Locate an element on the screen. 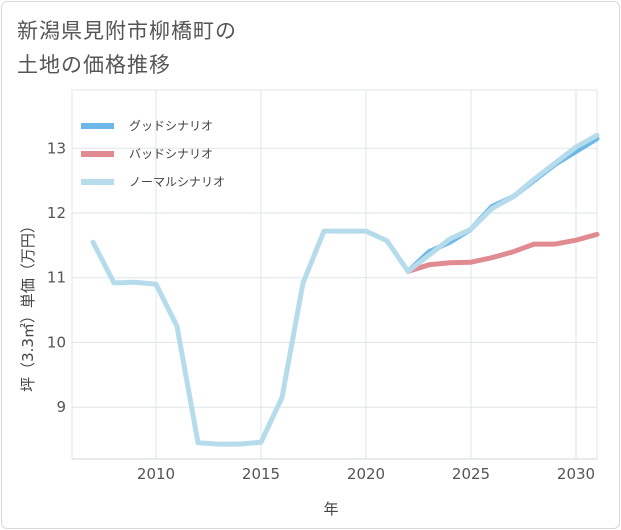 The width and height of the screenshot is (621, 530). legend-label-2: バッドシナリオ is located at coordinates (171, 154).